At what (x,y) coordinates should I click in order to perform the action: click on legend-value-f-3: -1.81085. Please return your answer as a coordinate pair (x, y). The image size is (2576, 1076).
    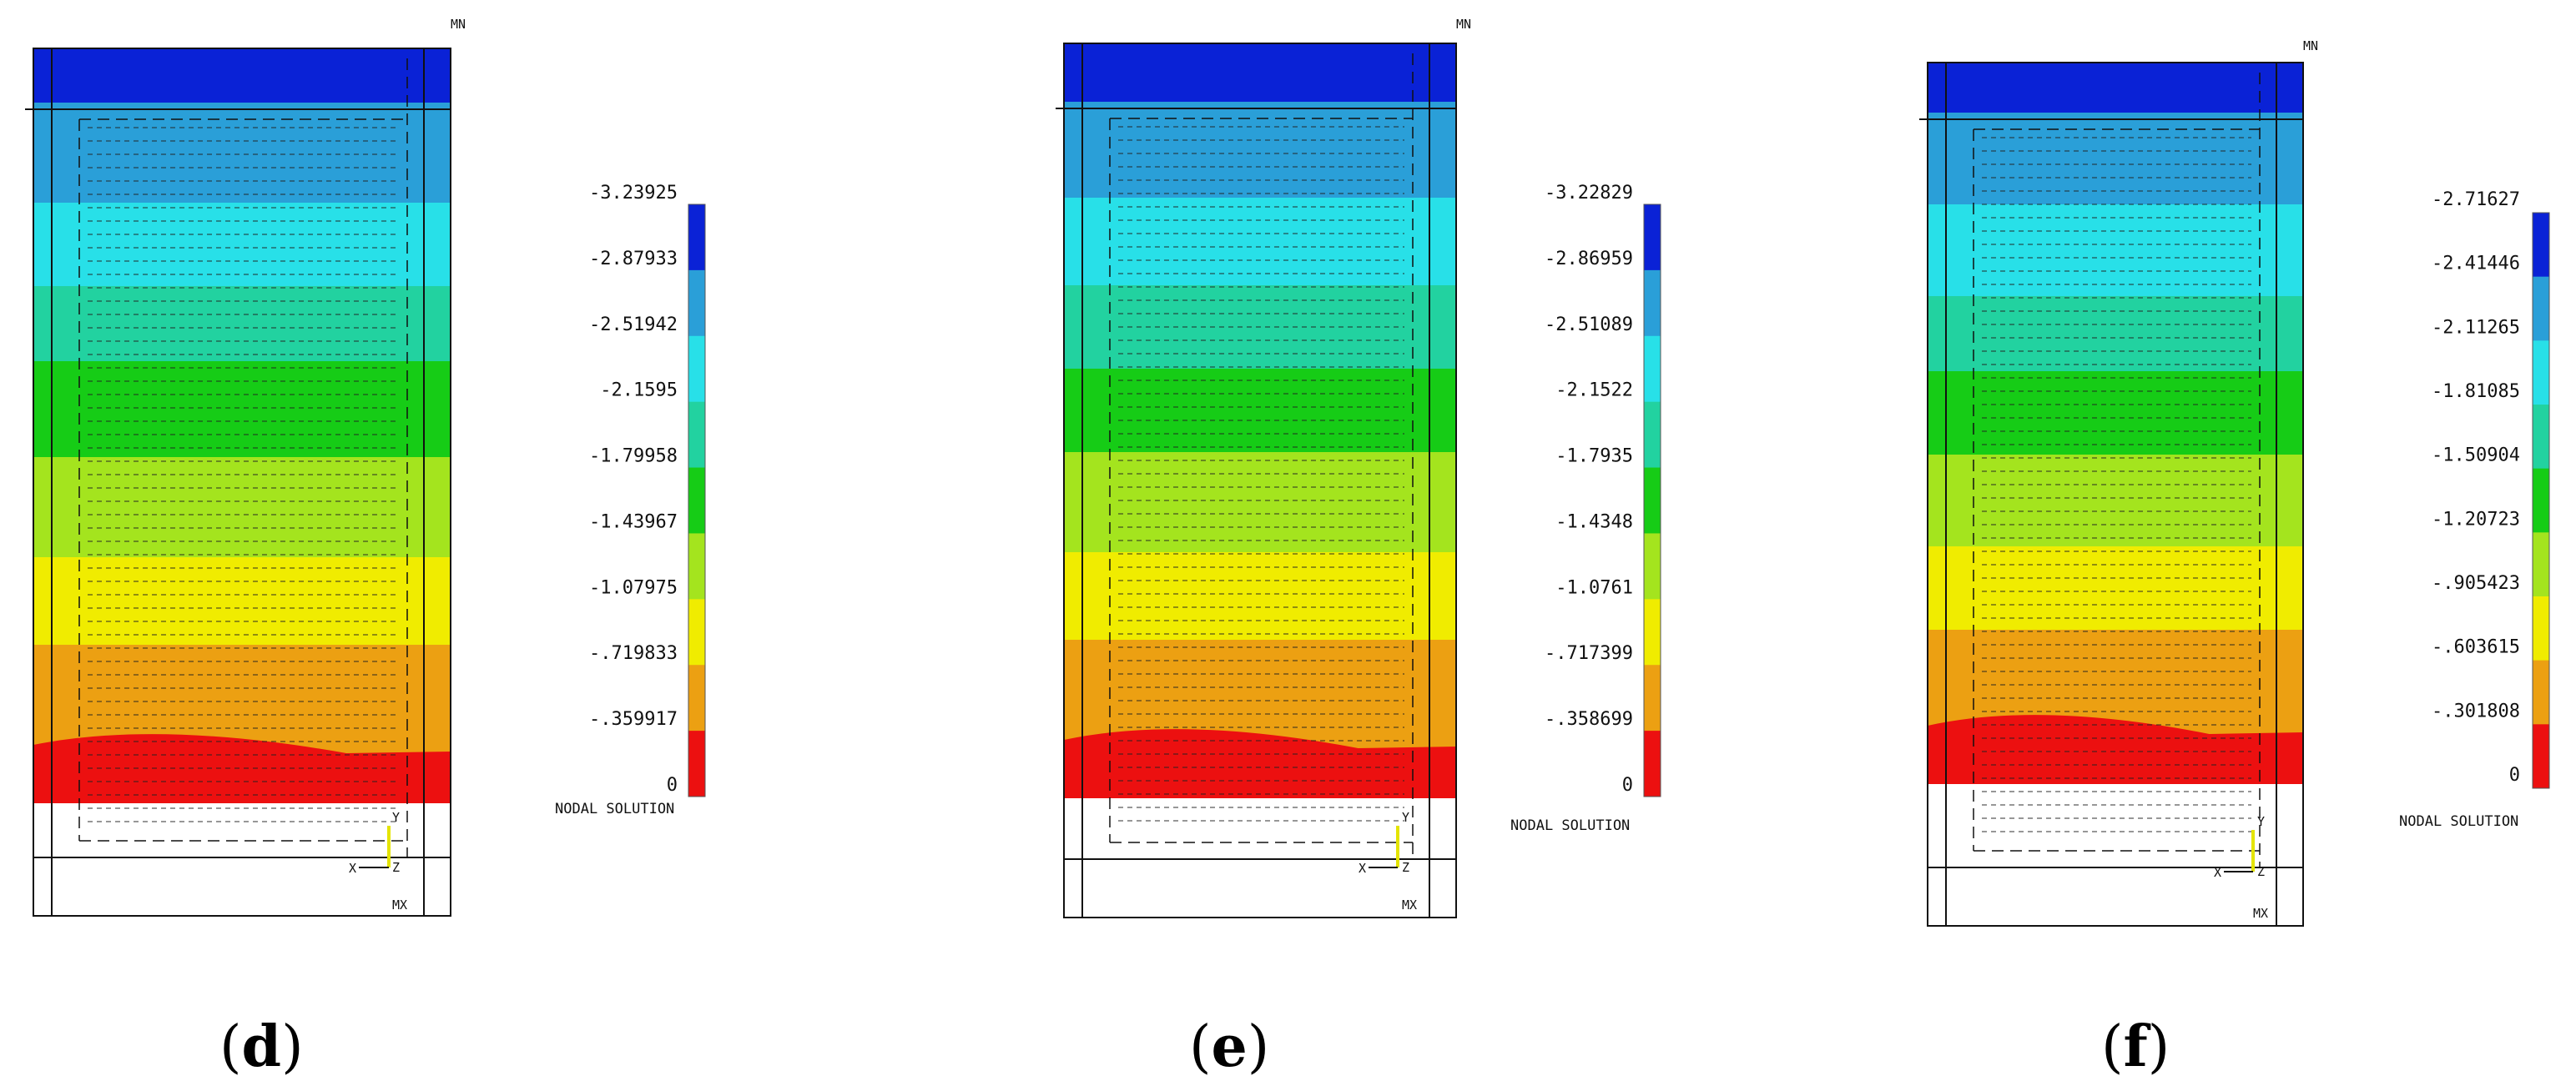
    Looking at the image, I should click on (2476, 391).